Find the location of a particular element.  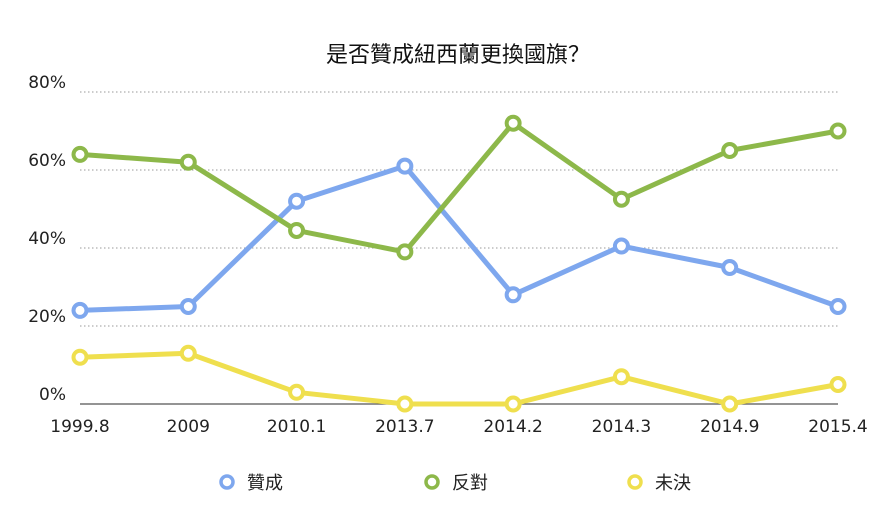

legend-item: 反對 is located at coordinates (456, 483).